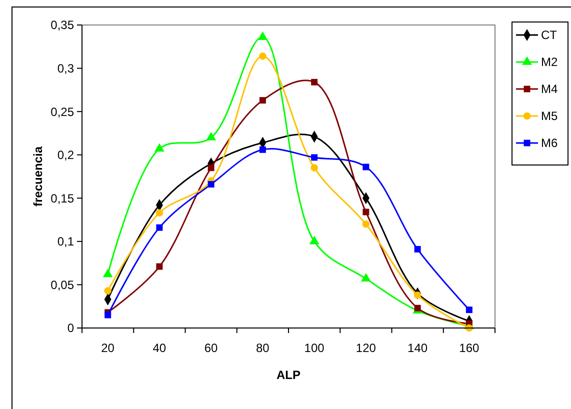 This screenshot has height=409, width=571. Describe the element at coordinates (62, 25) in the screenshot. I see `y-tick-label: 0,35` at that location.